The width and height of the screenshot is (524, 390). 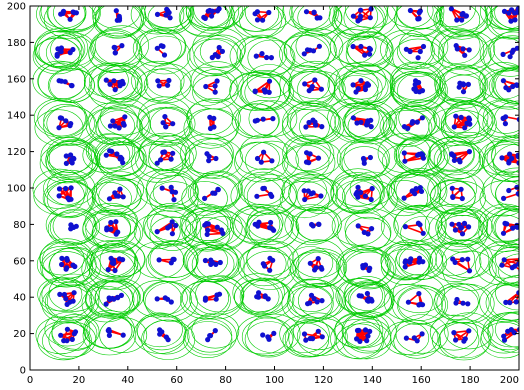 I want to click on y-tick-label: 80, so click(x=19, y=225).